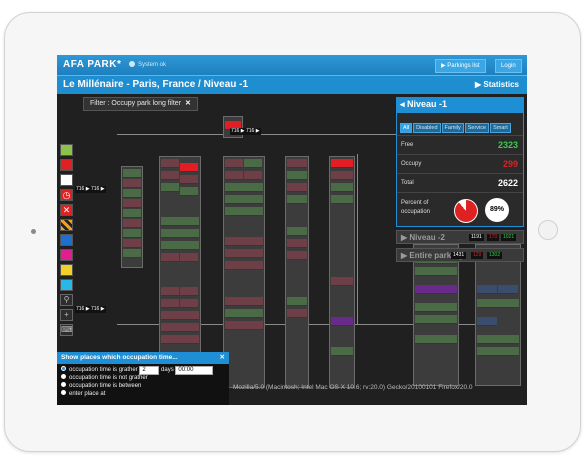 This screenshot has height=459, width=587. I want to click on keyboard-icon: ⌨, so click(66, 330).